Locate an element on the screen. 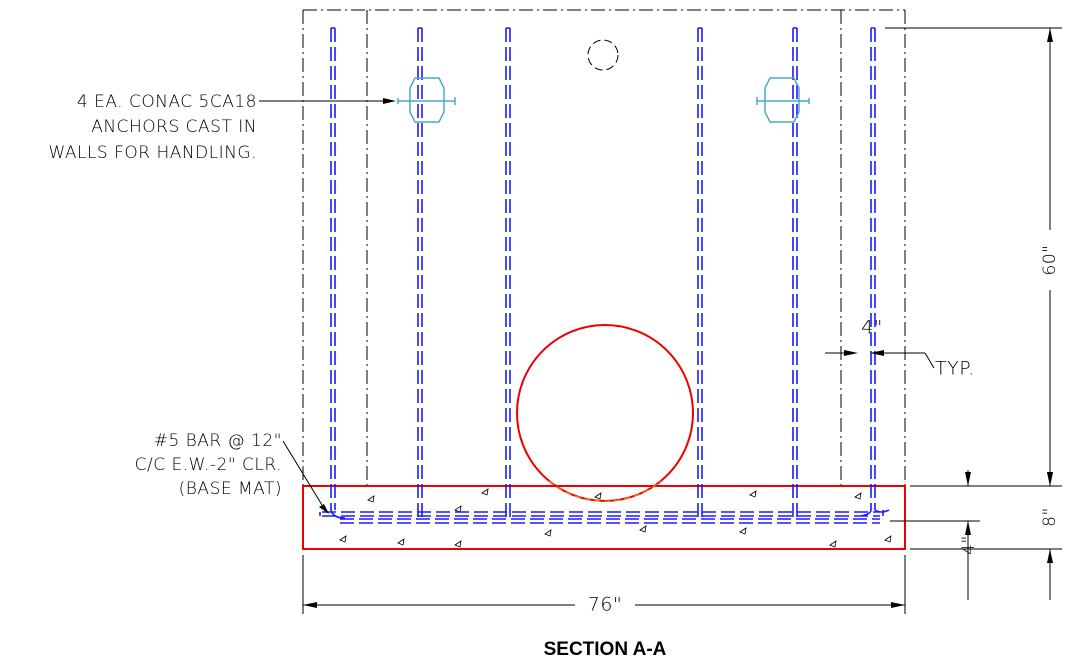  note-line: 4 EA. CONAC 5CA18 is located at coordinates (167, 102).